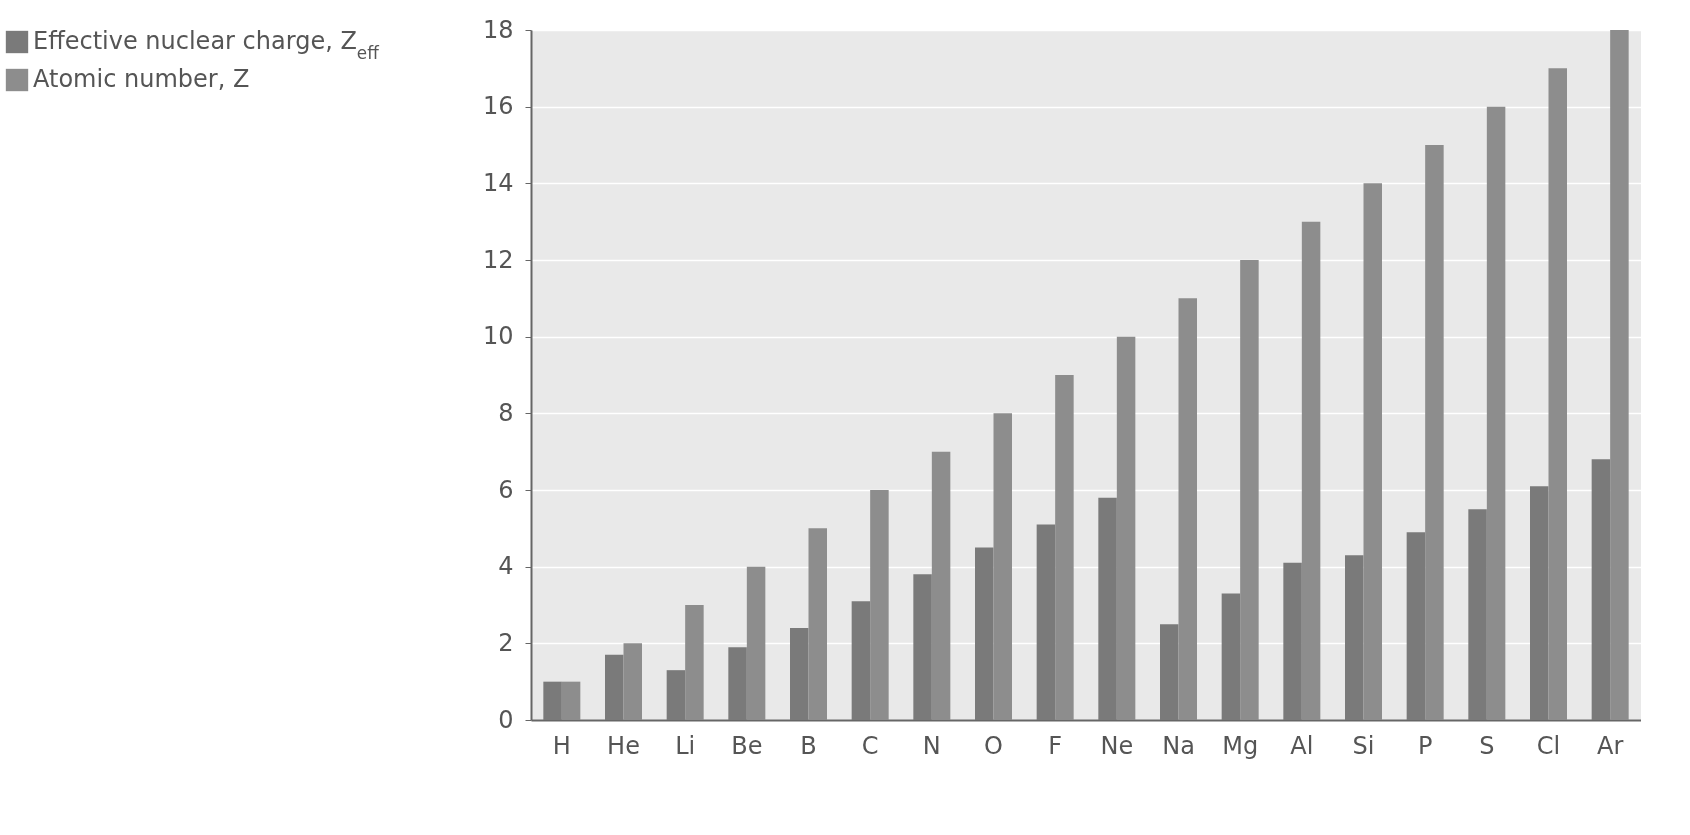 The image size is (1690, 835). What do you see at coordinates (506, 489) in the screenshot?
I see `y-tick-label: 6` at bounding box center [506, 489].